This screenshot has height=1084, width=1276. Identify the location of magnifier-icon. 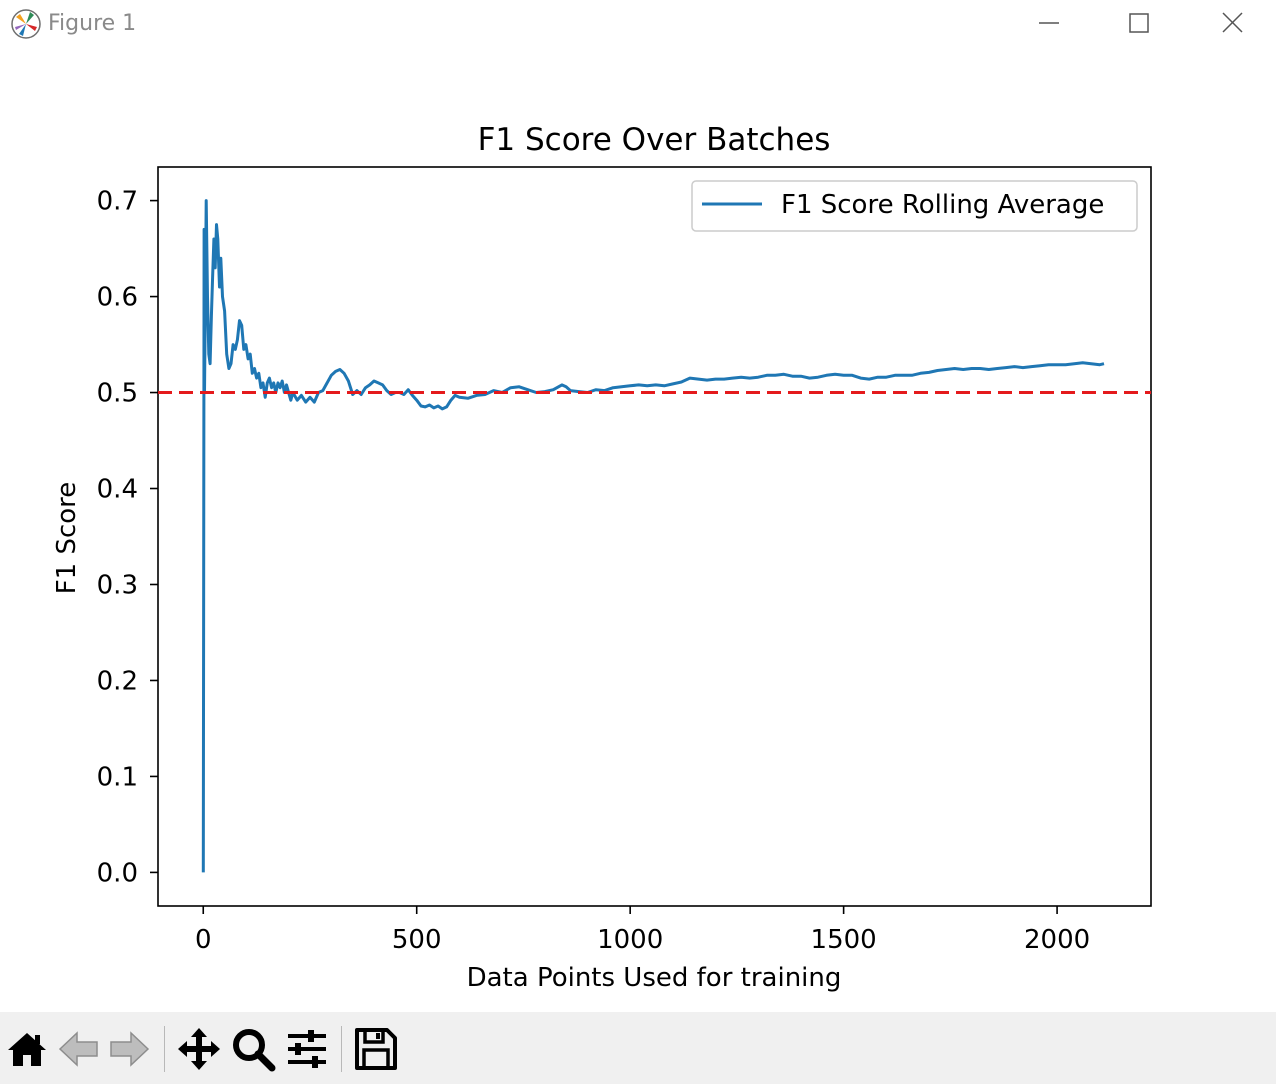
(254, 1050).